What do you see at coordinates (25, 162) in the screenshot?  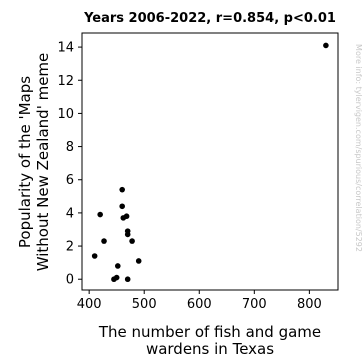 I see `y-axis-title-line-1: Popularity of the 'Maps` at bounding box center [25, 162].